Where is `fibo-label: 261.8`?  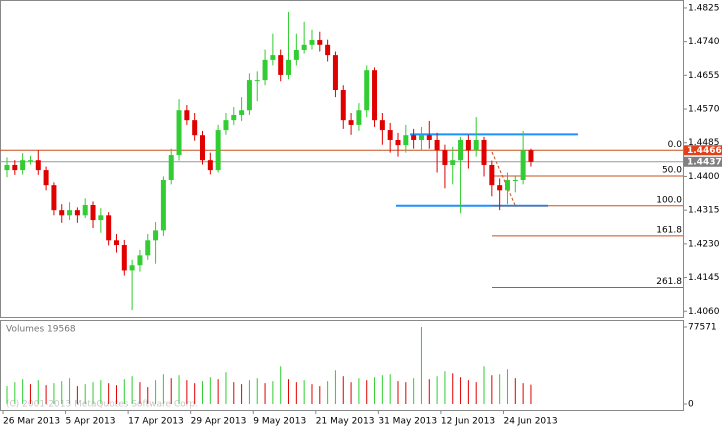 fibo-label: 261.8 is located at coordinates (669, 282).